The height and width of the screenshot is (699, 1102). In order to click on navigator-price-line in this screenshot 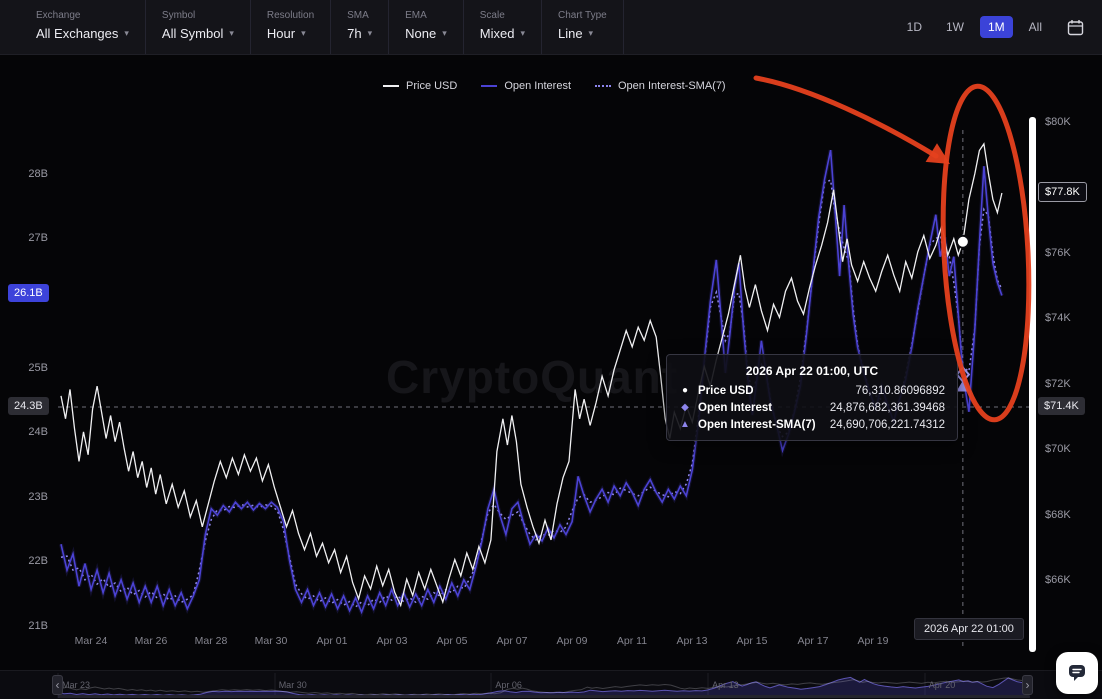, I will do `click(542, 686)`.